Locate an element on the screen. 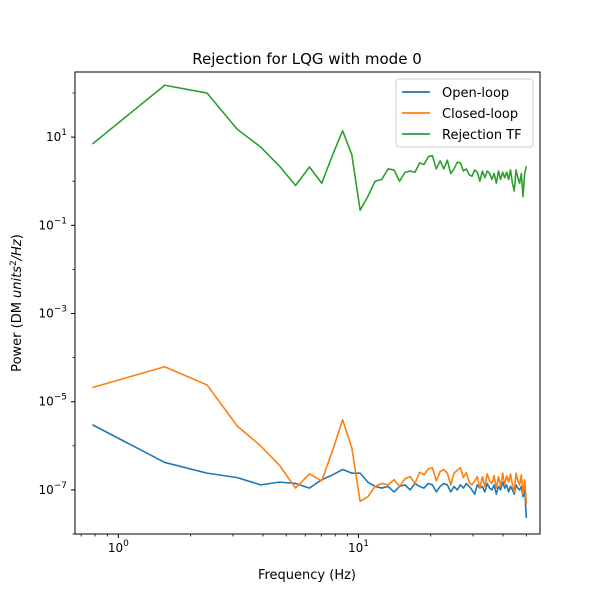 Image resolution: width=600 pixels, height=600 pixels. legend-label: Closed-loop is located at coordinates (480, 114).